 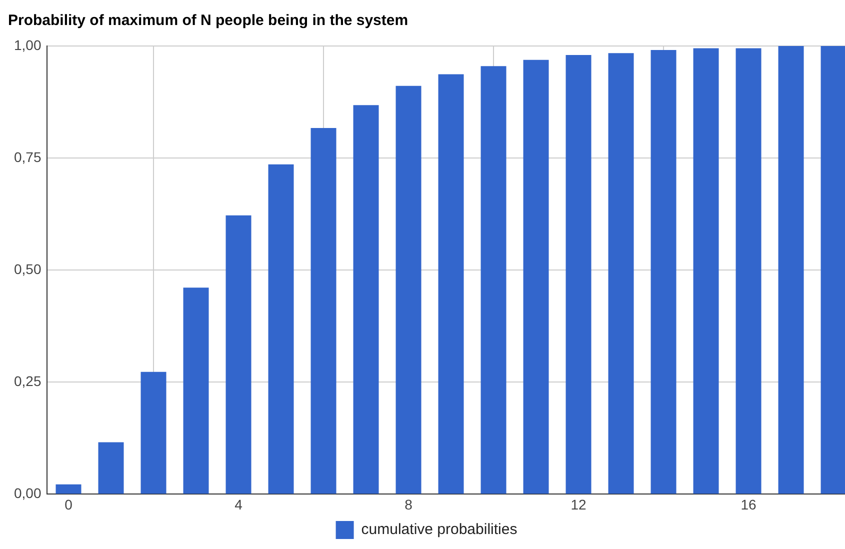 I want to click on y-tick-label: 0,75, so click(x=28, y=156).